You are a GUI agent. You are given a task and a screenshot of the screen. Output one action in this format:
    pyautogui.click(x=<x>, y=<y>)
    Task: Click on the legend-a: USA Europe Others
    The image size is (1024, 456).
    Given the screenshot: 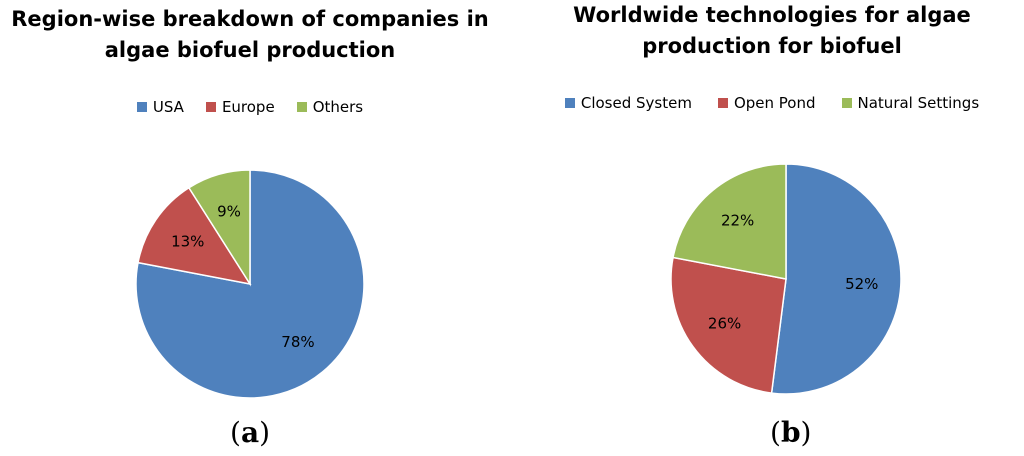 What is the action you would take?
    pyautogui.click(x=250, y=107)
    